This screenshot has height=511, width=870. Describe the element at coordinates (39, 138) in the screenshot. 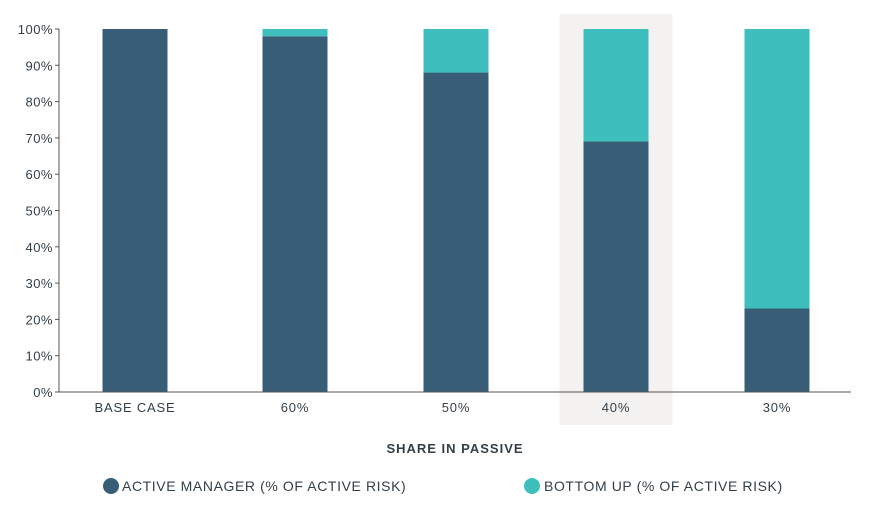

I see `y-tick-label: 70%` at that location.